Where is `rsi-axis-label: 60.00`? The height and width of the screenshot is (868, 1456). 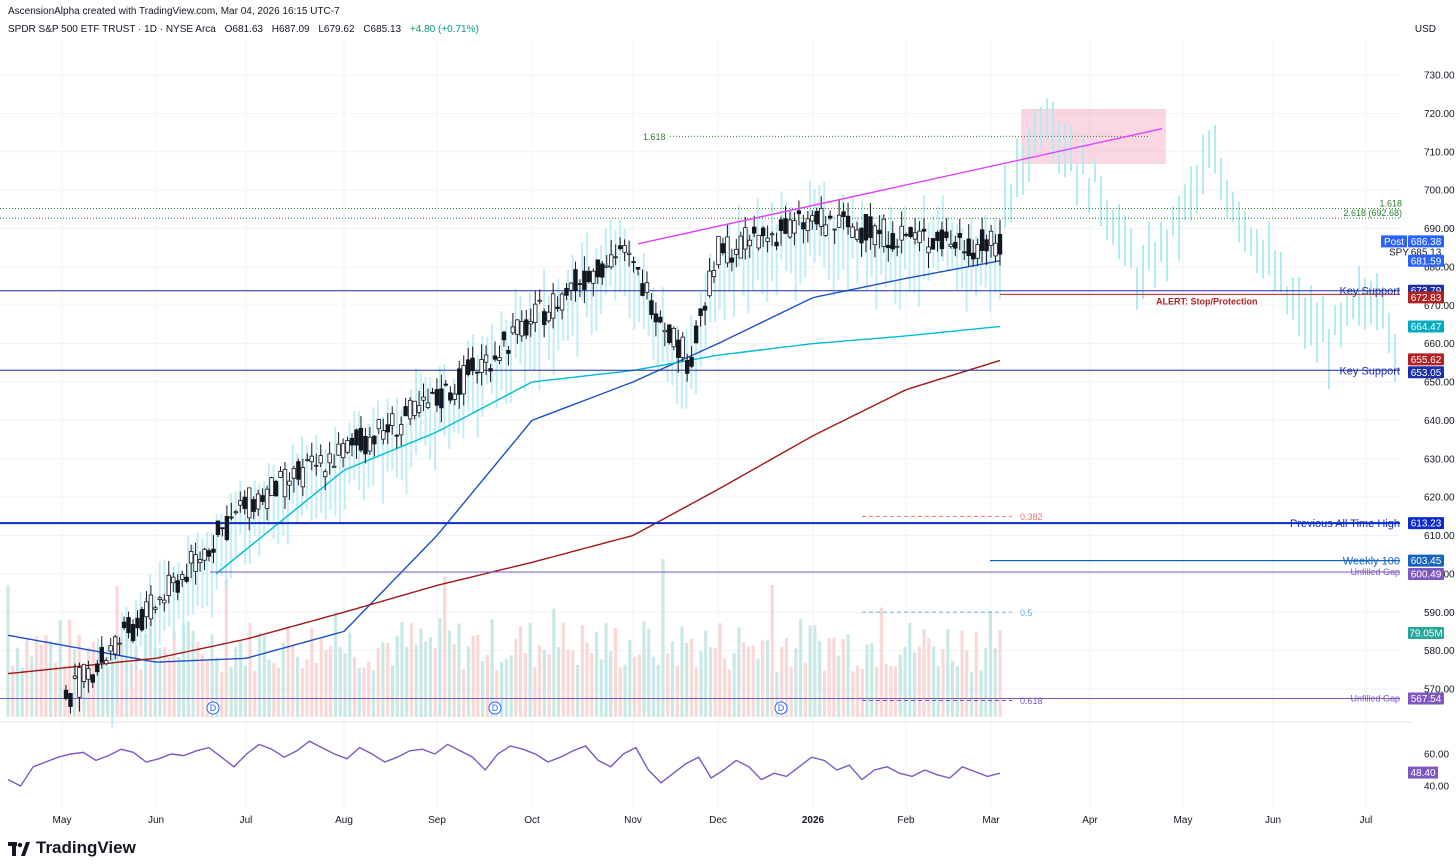 rsi-axis-label: 60.00 is located at coordinates (1436, 755).